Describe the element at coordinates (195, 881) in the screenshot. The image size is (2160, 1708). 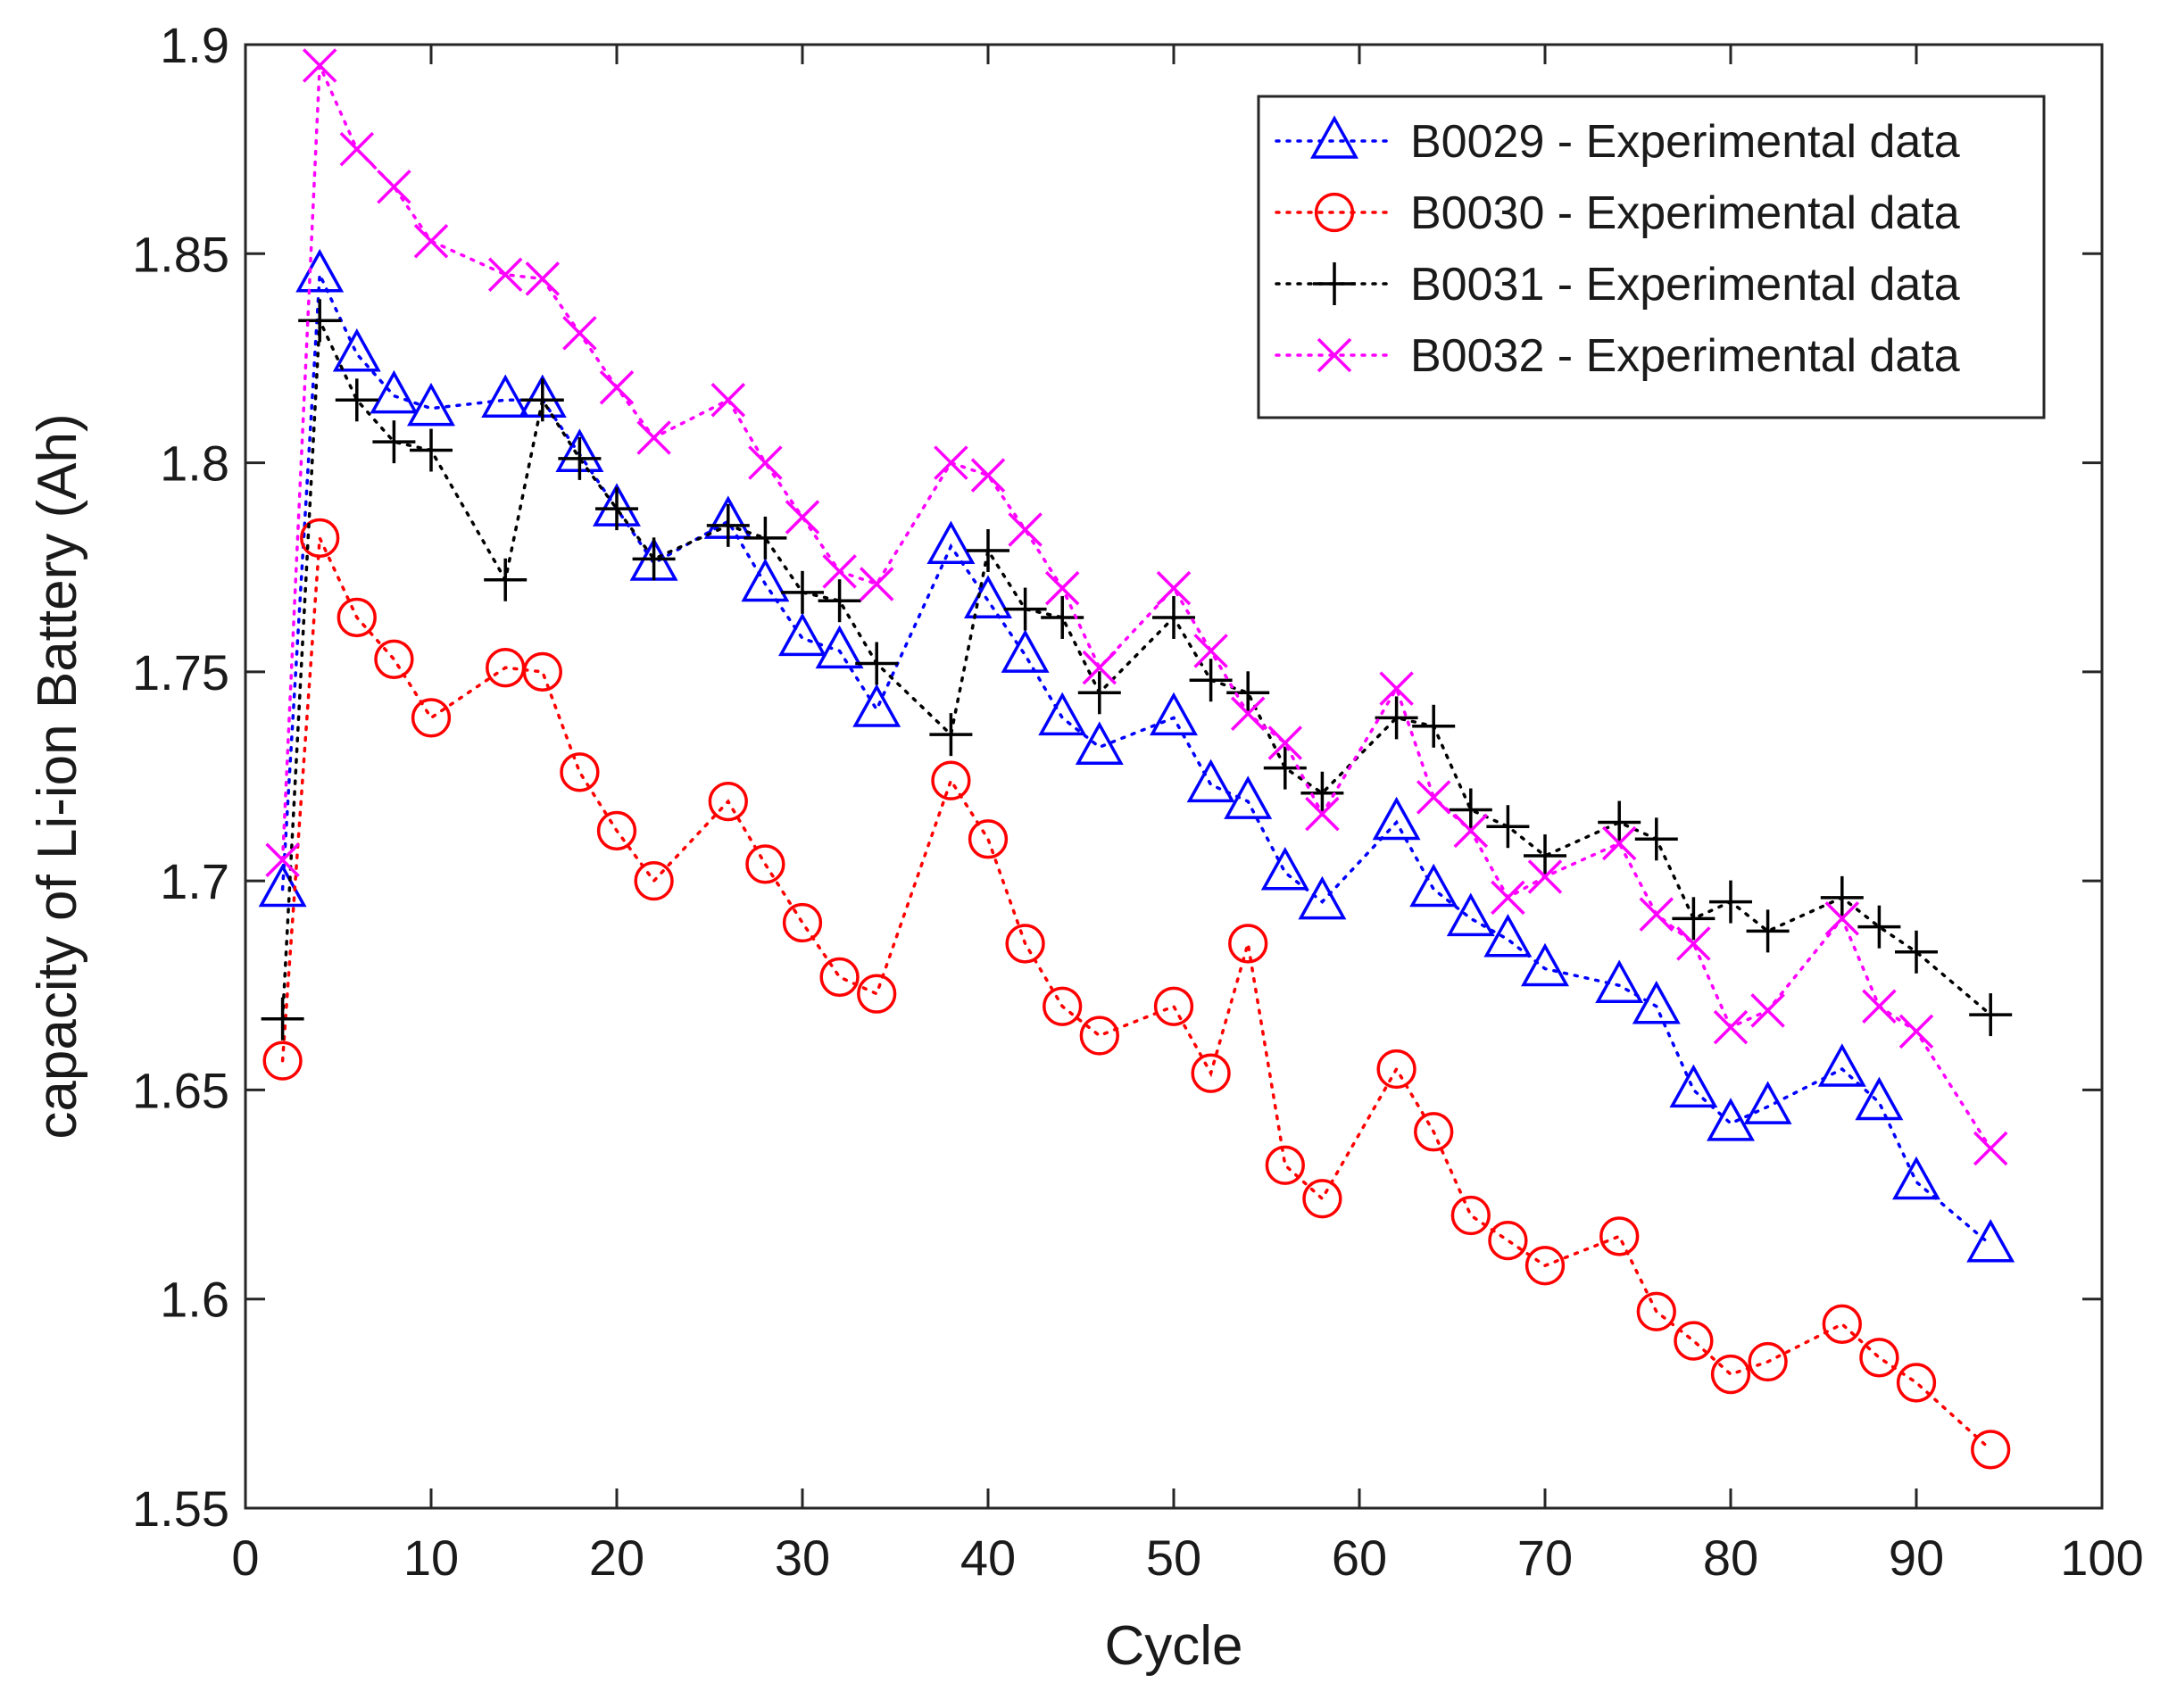
I see `y-tick-label: 1.7` at that location.